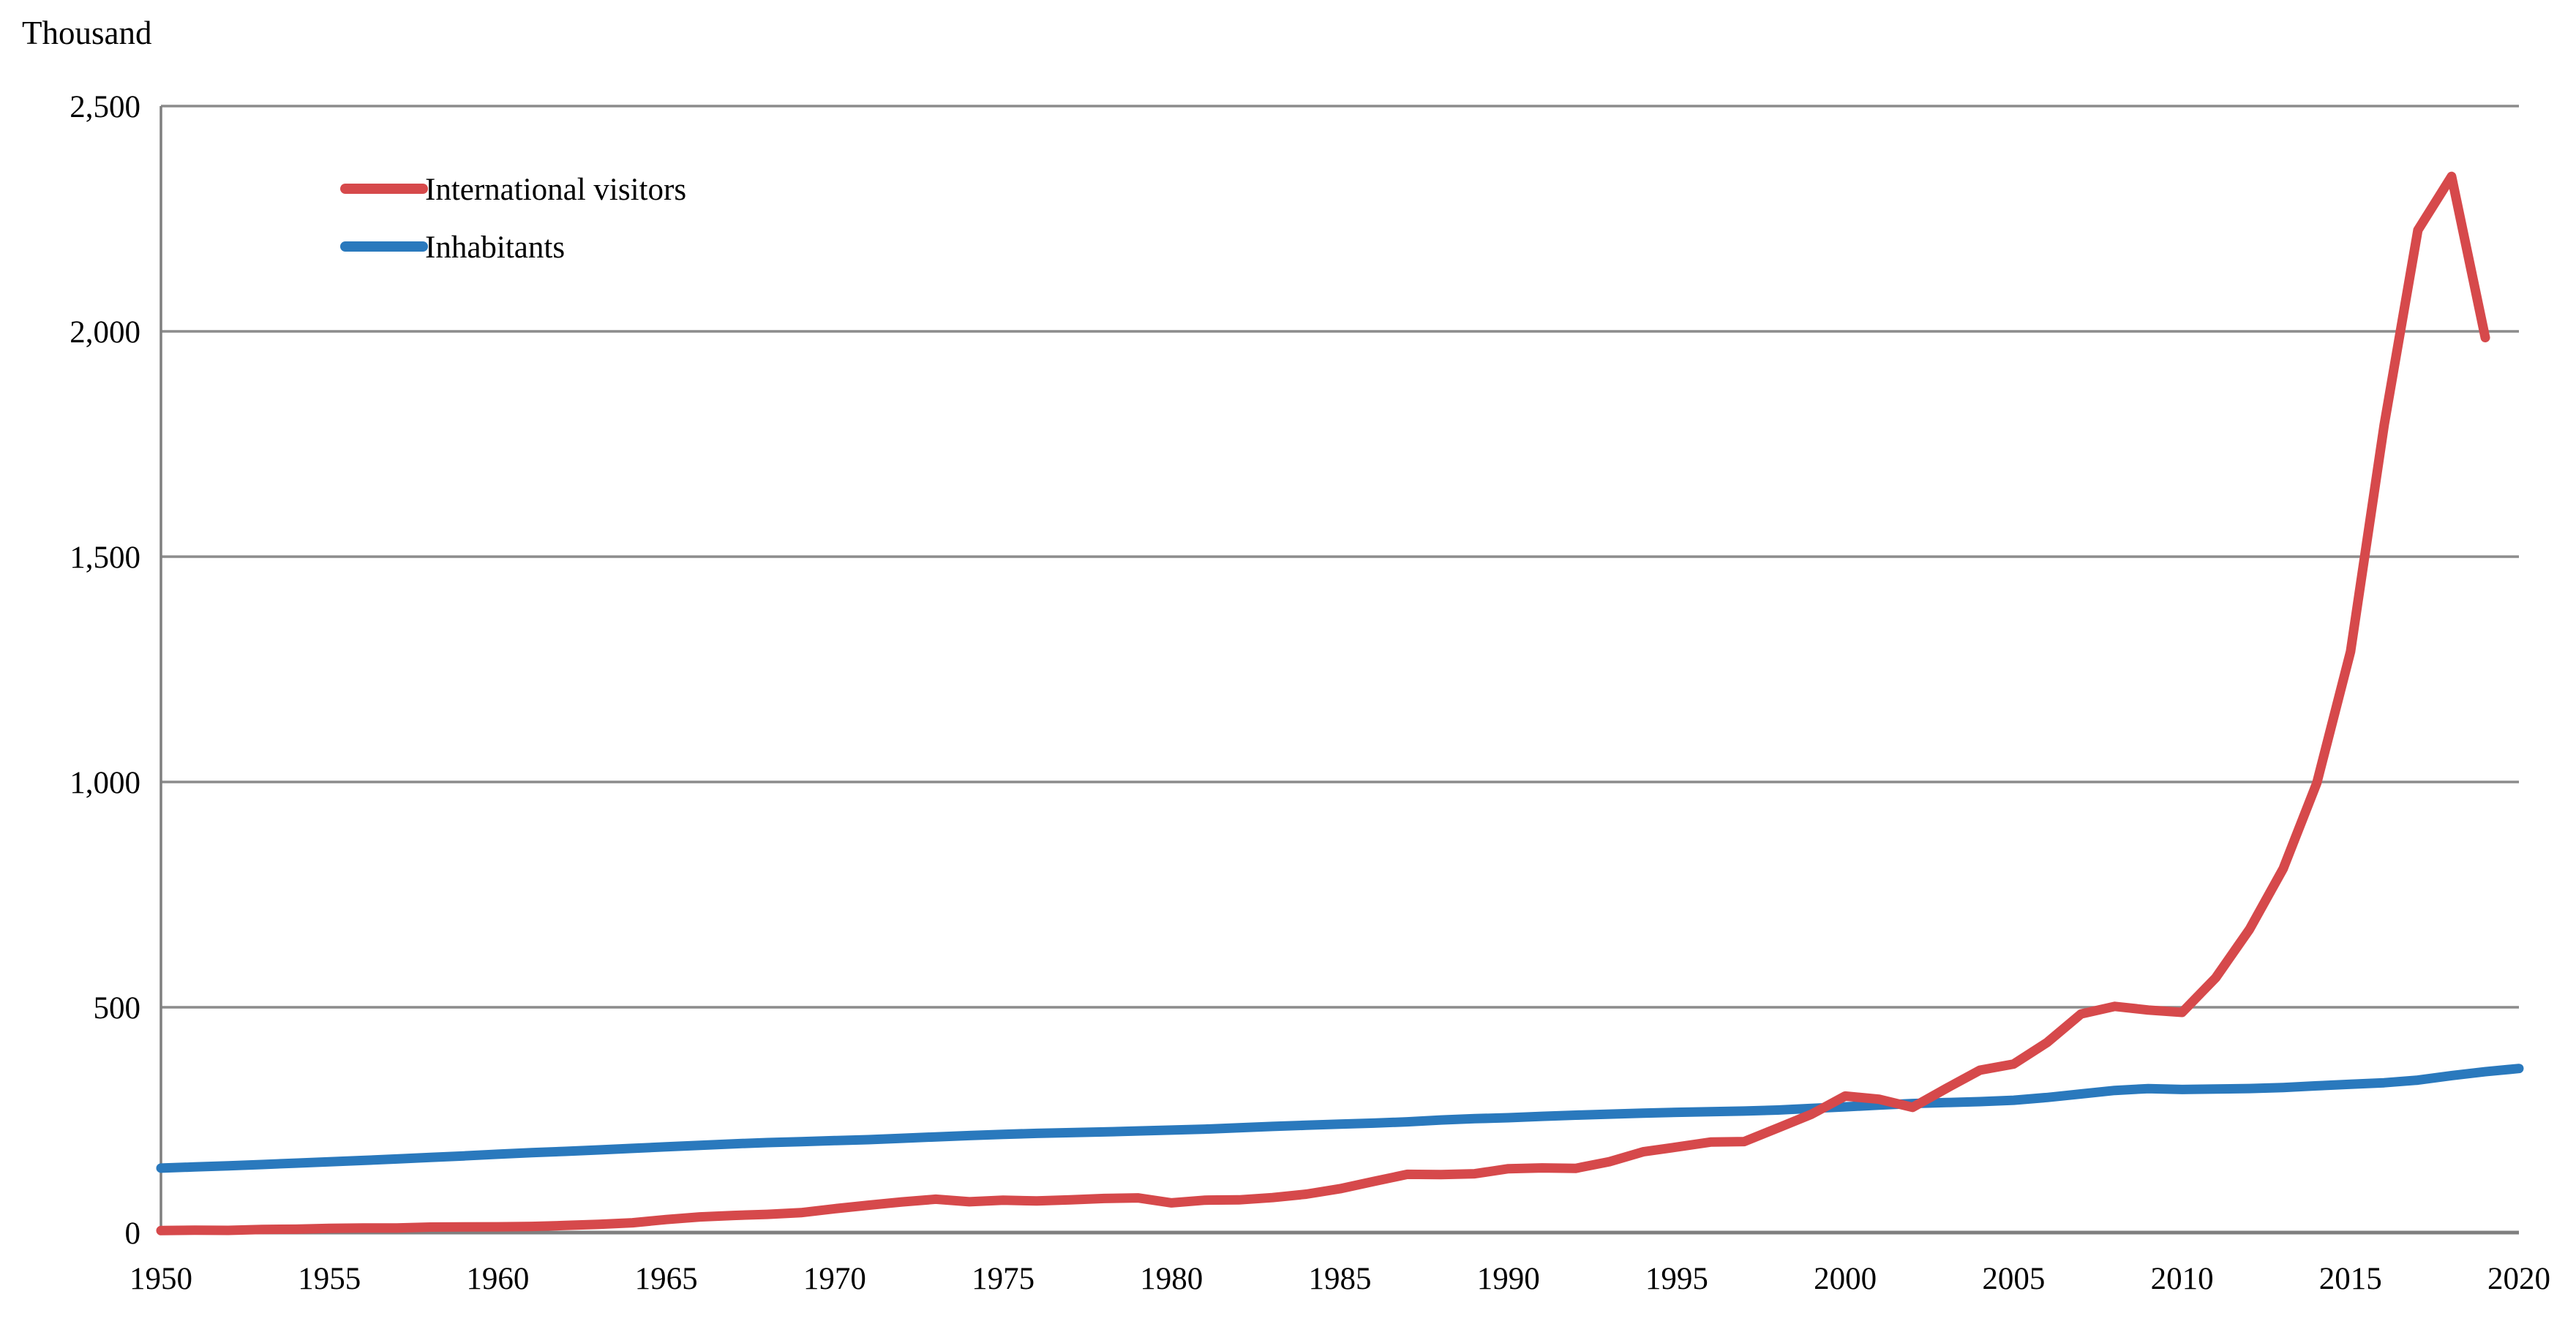  I want to click on x-tick-label-1990: 1990, so click(1508, 1279).